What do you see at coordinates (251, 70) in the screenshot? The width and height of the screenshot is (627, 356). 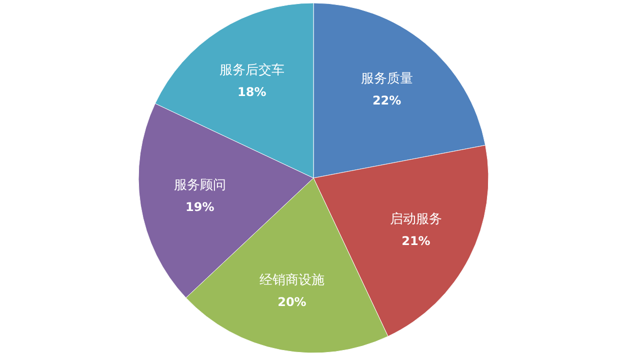 I see `slice-label: 服务后交车` at bounding box center [251, 70].